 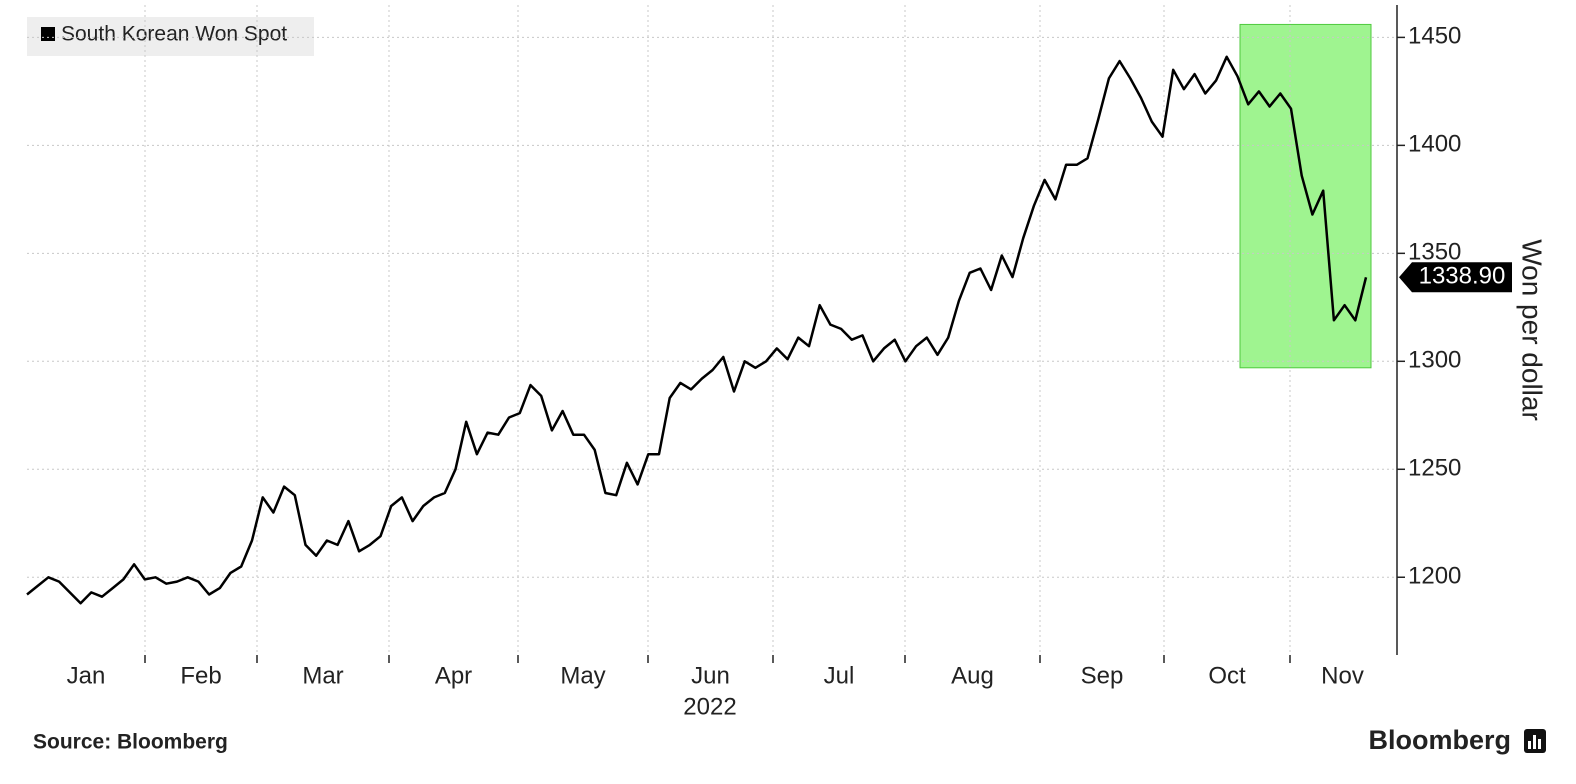 What do you see at coordinates (130, 742) in the screenshot?
I see `source: Source: Bloomberg` at bounding box center [130, 742].